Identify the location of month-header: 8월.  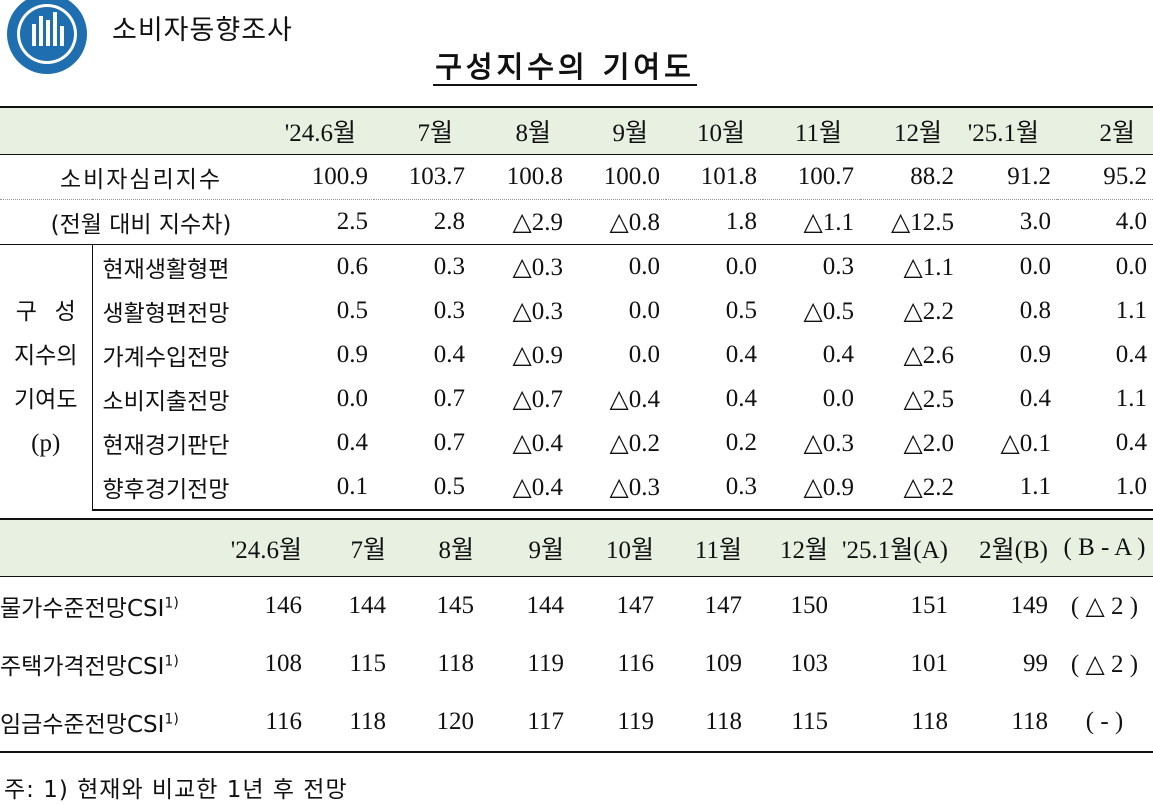
(520, 130).